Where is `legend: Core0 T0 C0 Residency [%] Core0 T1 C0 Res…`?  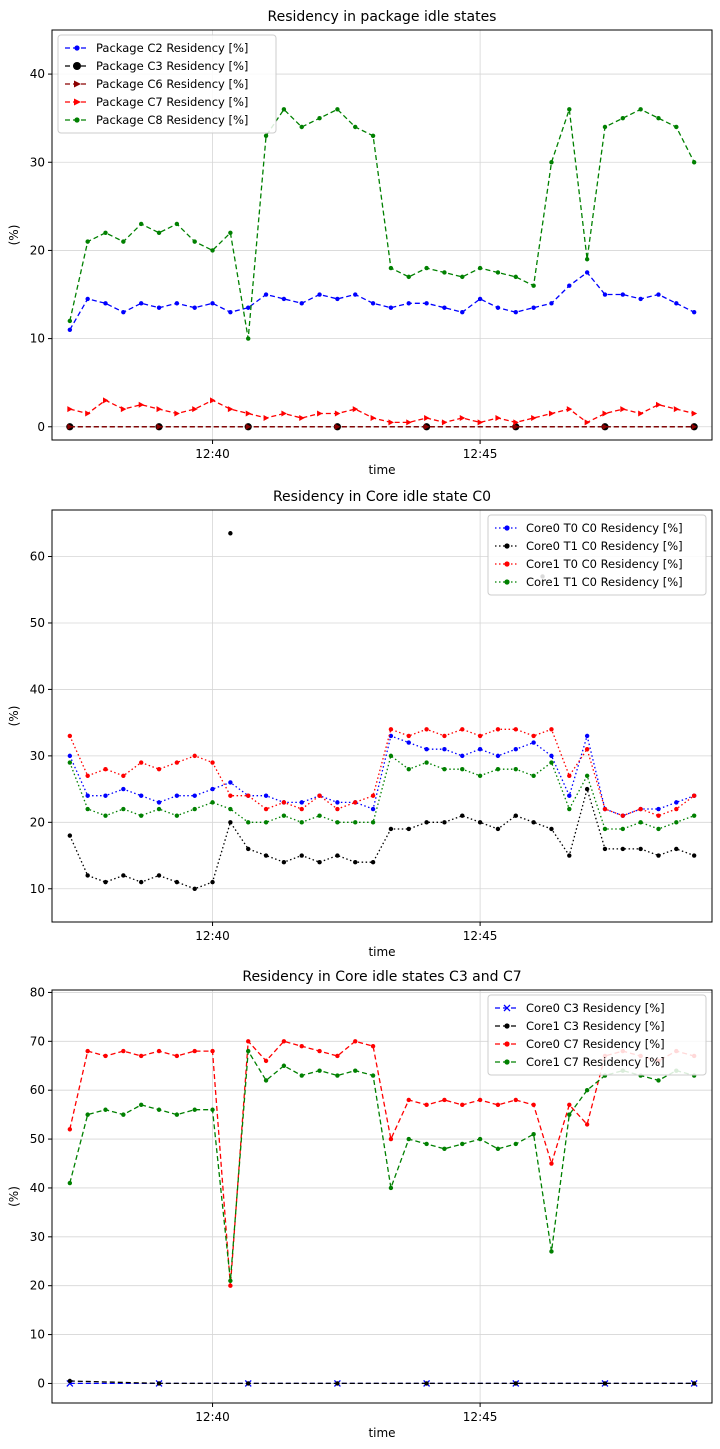 legend: Core0 T0 C0 Residency [%] Core0 T1 C0 Res… is located at coordinates (597, 555).